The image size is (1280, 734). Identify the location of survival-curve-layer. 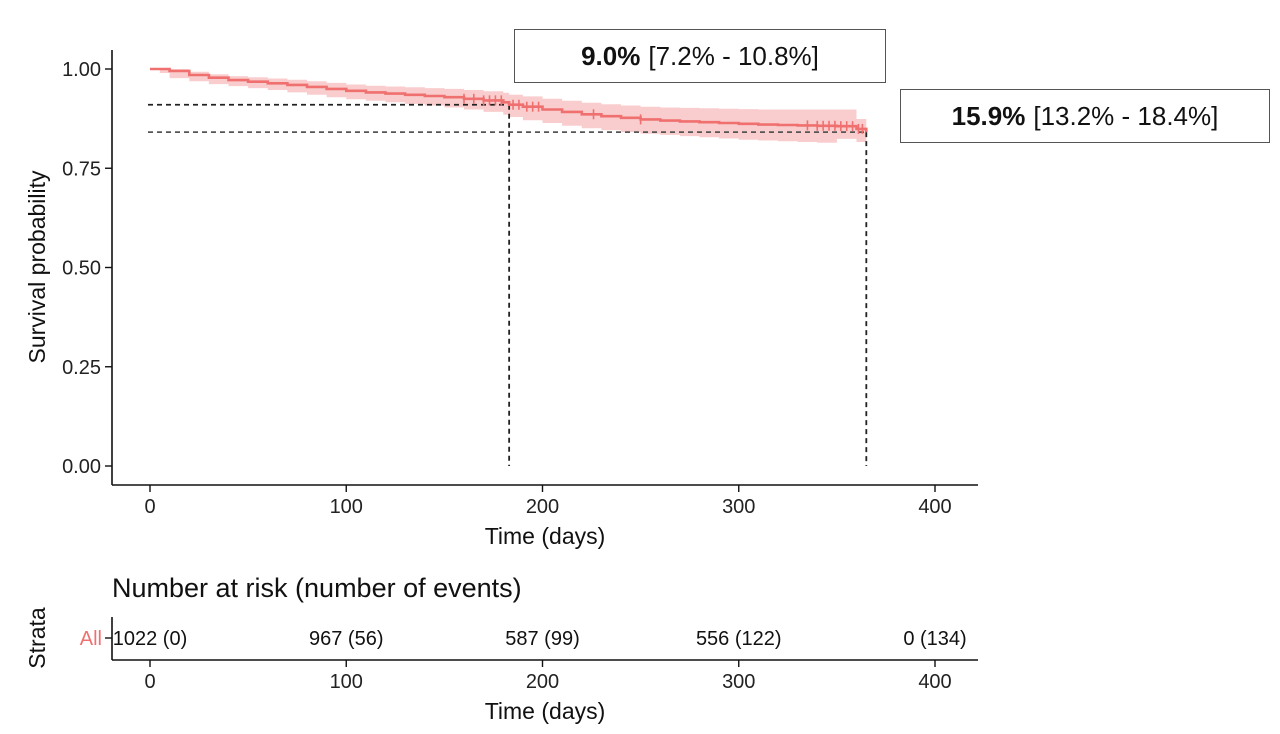
(509, 100).